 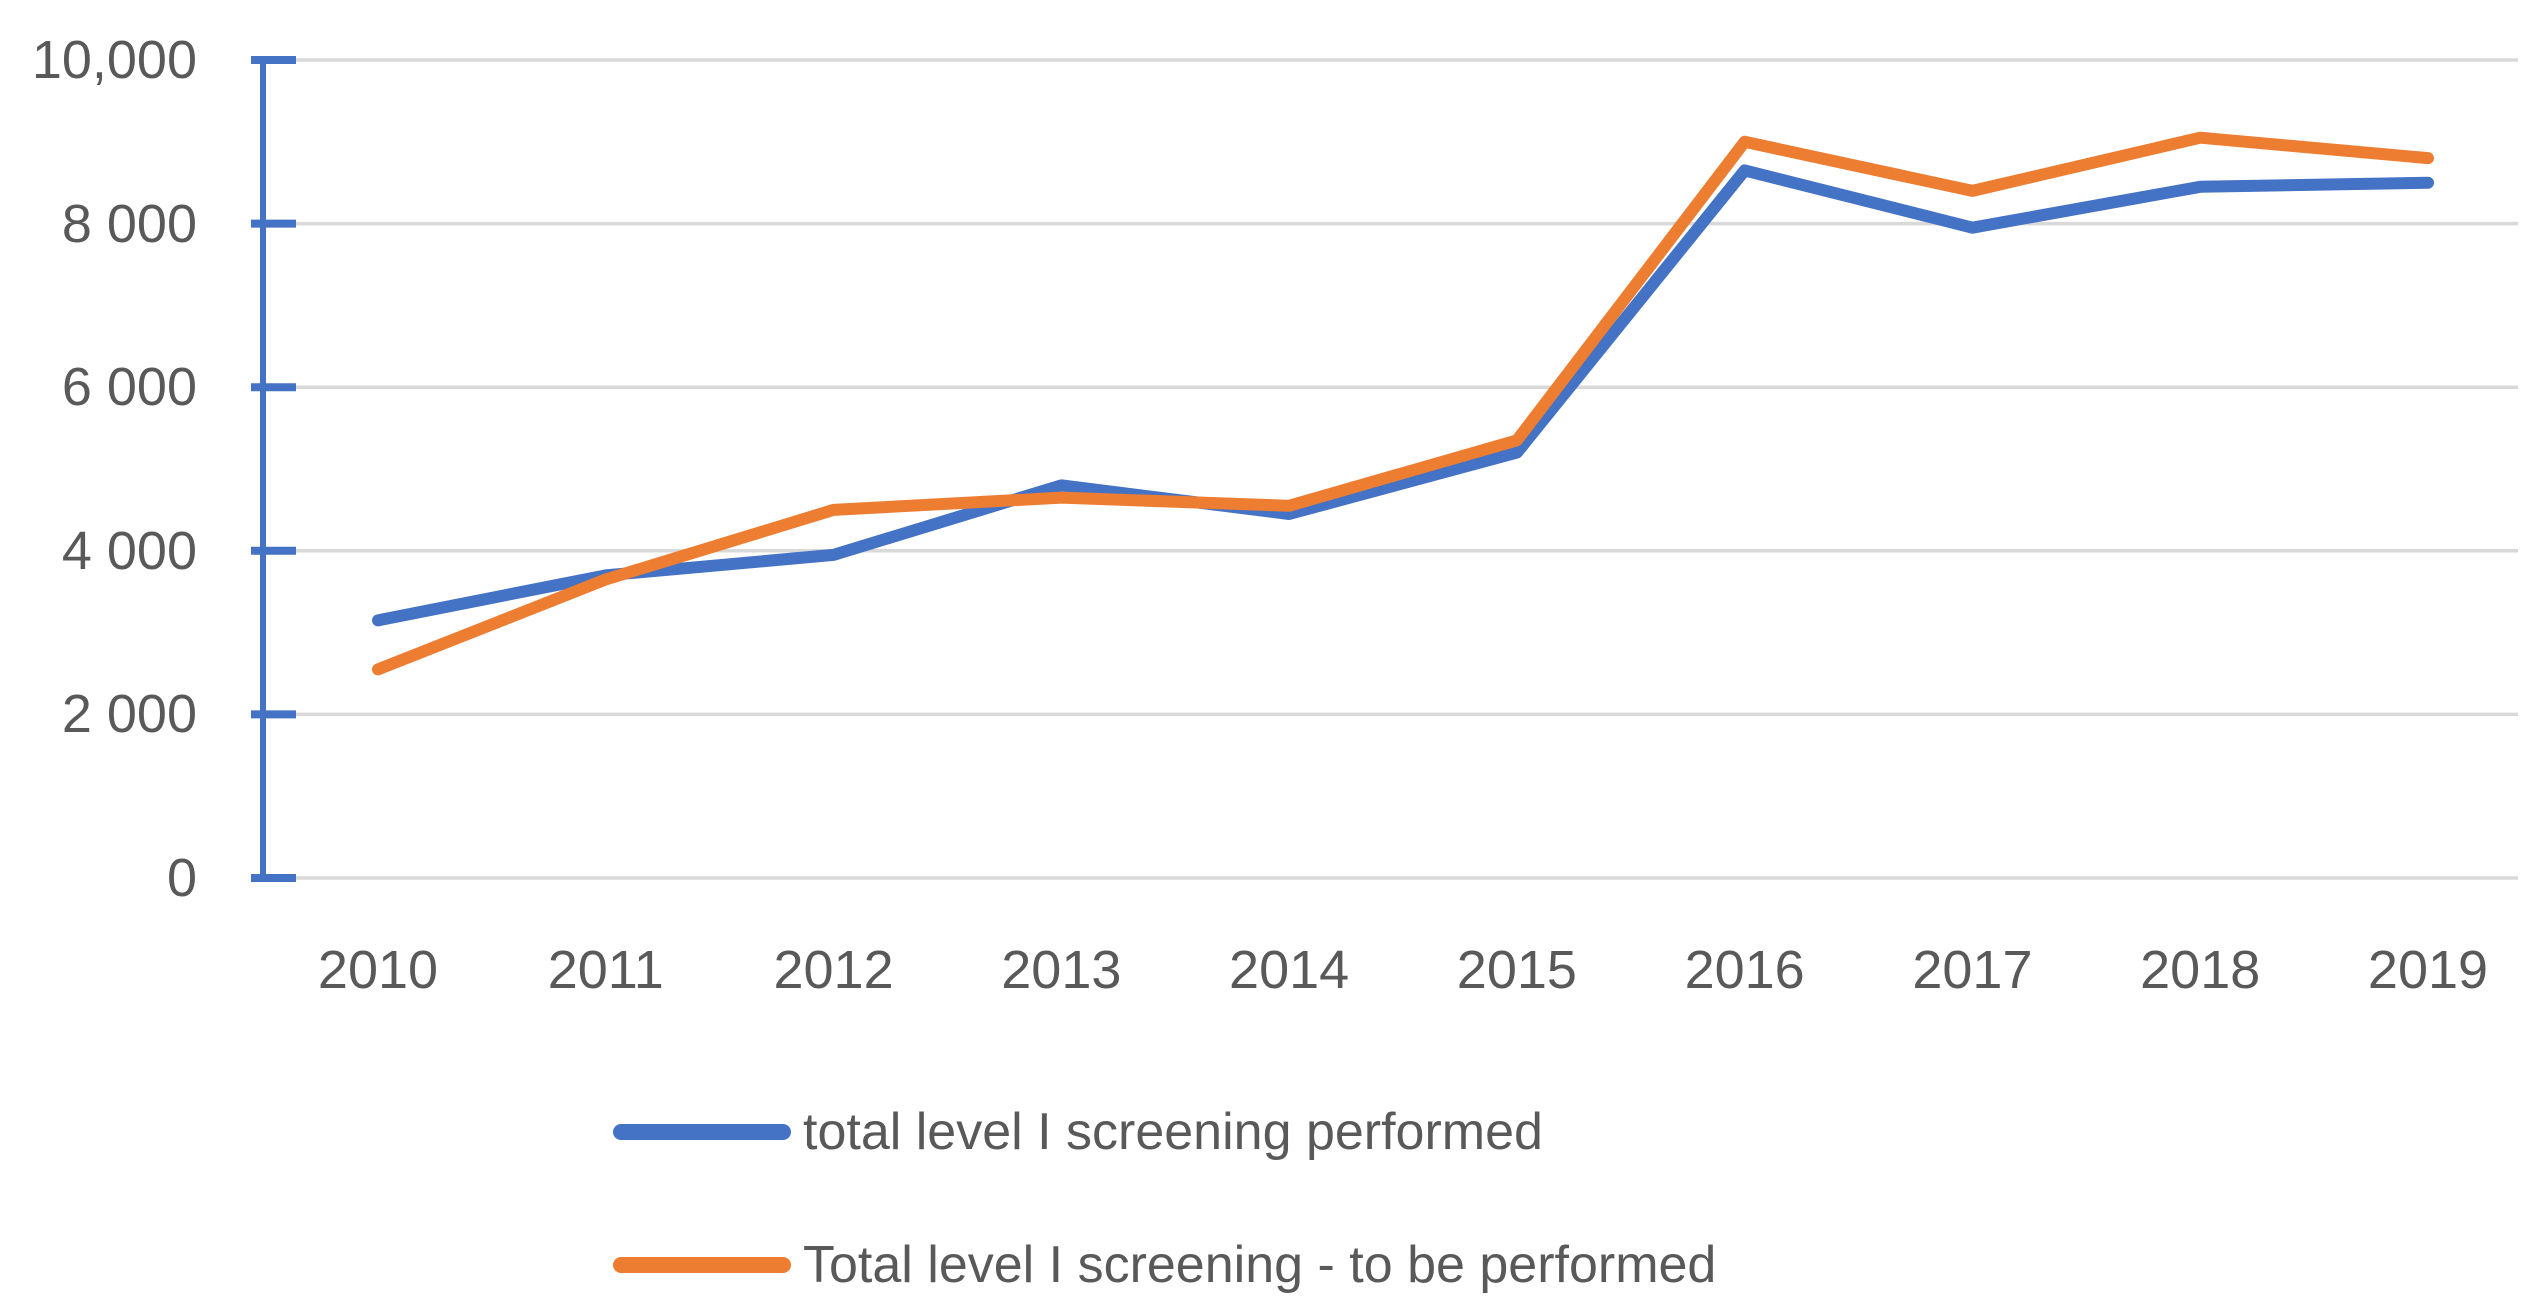 I want to click on y-axis-tick-label: 2 000, so click(x=129, y=714).